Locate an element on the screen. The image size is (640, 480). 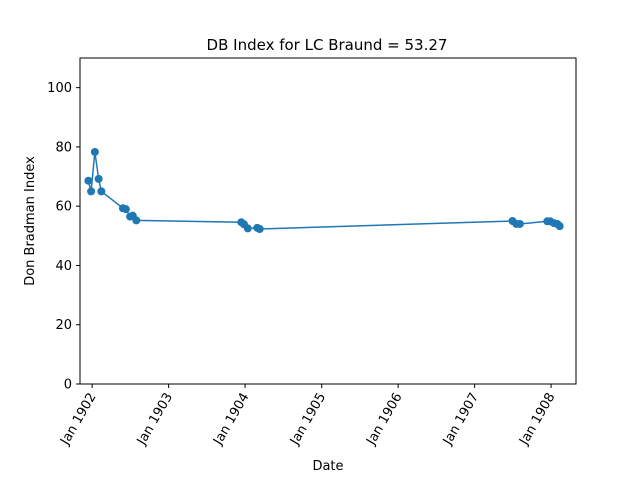
x-axis-label: Date is located at coordinates (327, 466).